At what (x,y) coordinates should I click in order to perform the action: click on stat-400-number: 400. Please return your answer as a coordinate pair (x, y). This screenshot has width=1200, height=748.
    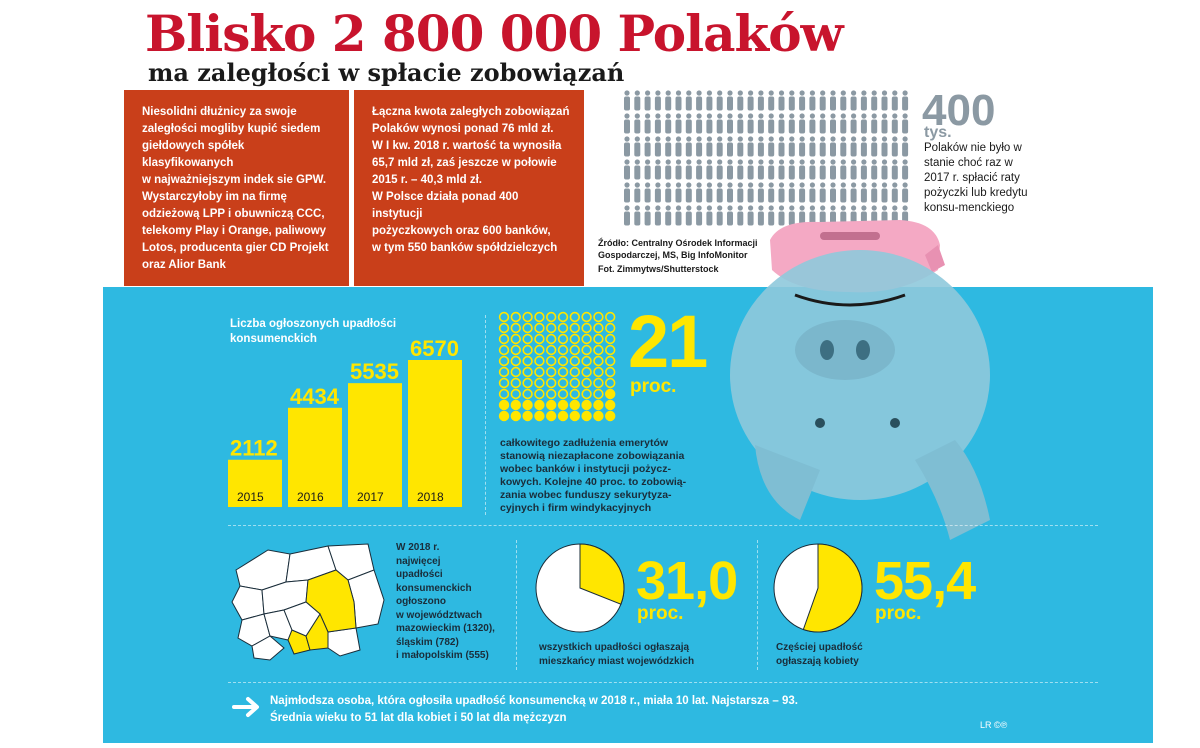
    Looking at the image, I should click on (959, 110).